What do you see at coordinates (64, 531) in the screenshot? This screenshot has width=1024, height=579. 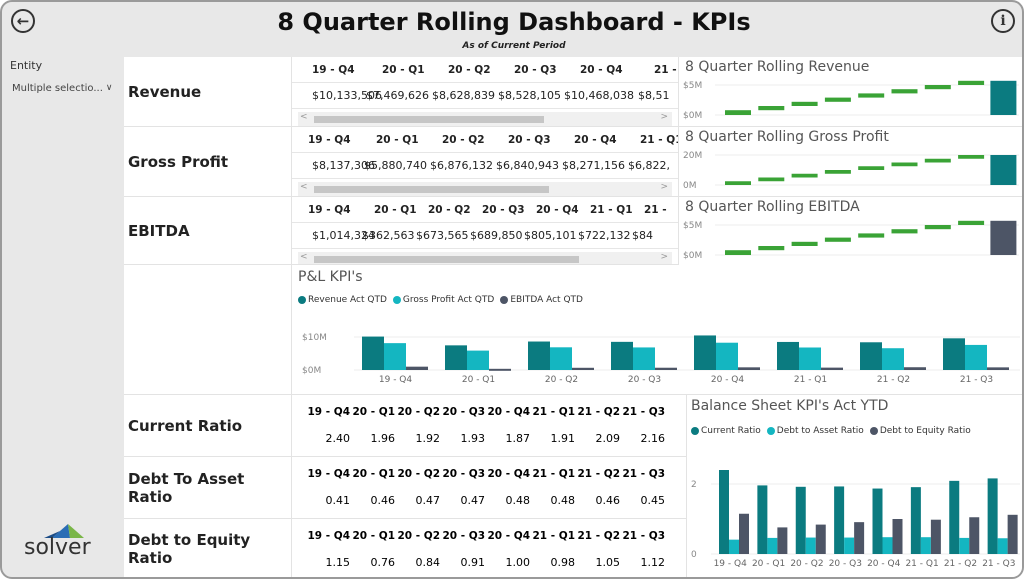 I see `logo-mark-icon` at bounding box center [64, 531].